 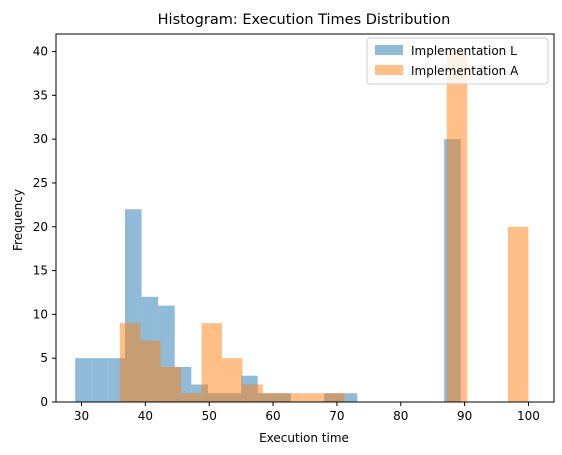 I want to click on y-tick-label-7: 35, so click(x=40, y=95).